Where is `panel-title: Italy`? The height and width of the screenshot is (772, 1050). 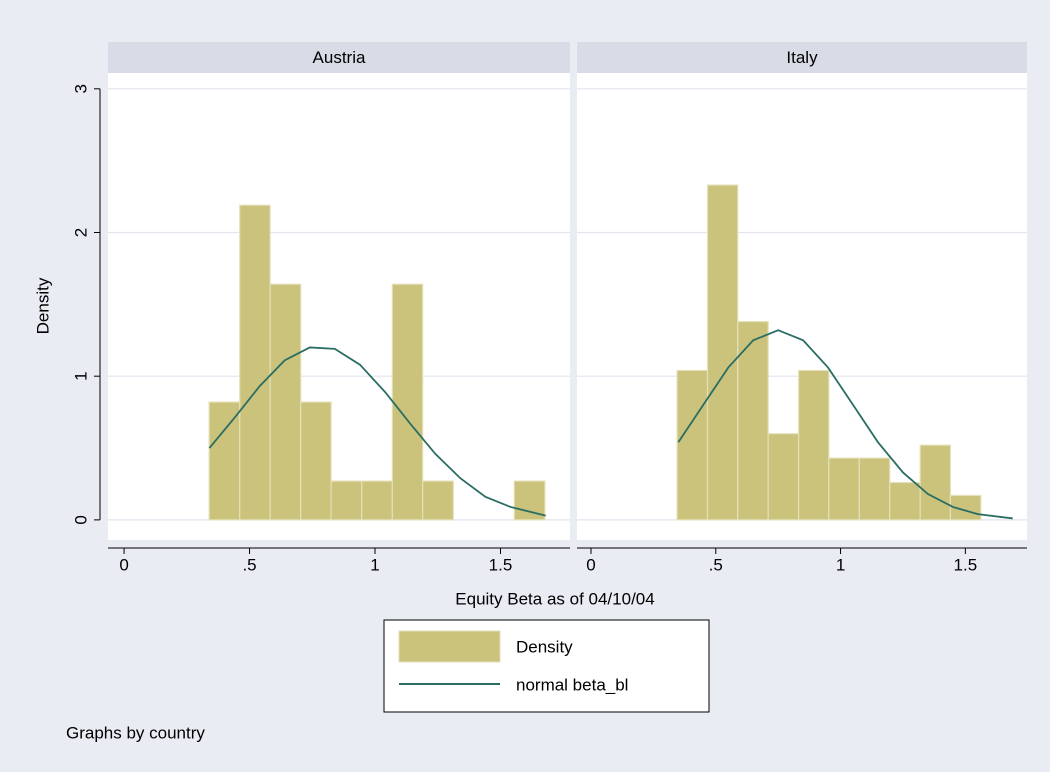
panel-title: Italy is located at coordinates (802, 57).